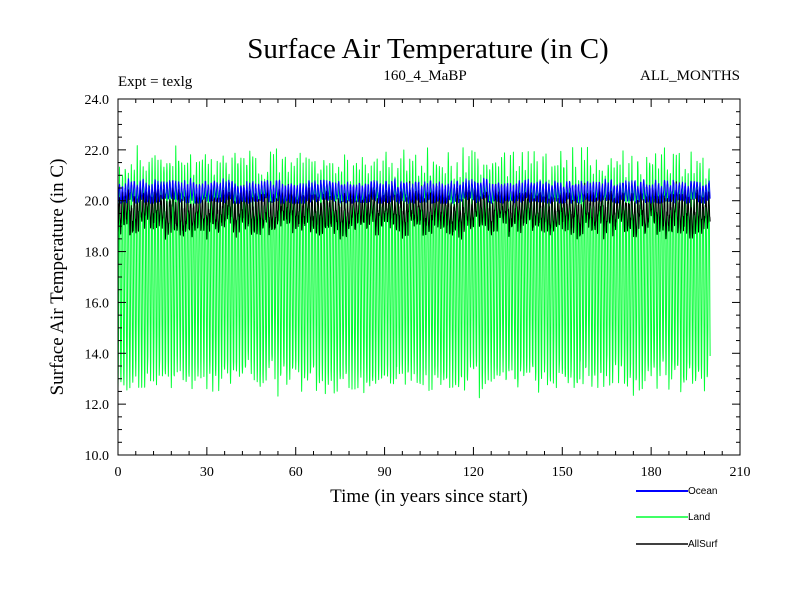 This screenshot has width=800, height=600. What do you see at coordinates (414, 190) in the screenshot?
I see `series-line-ocean` at bounding box center [414, 190].